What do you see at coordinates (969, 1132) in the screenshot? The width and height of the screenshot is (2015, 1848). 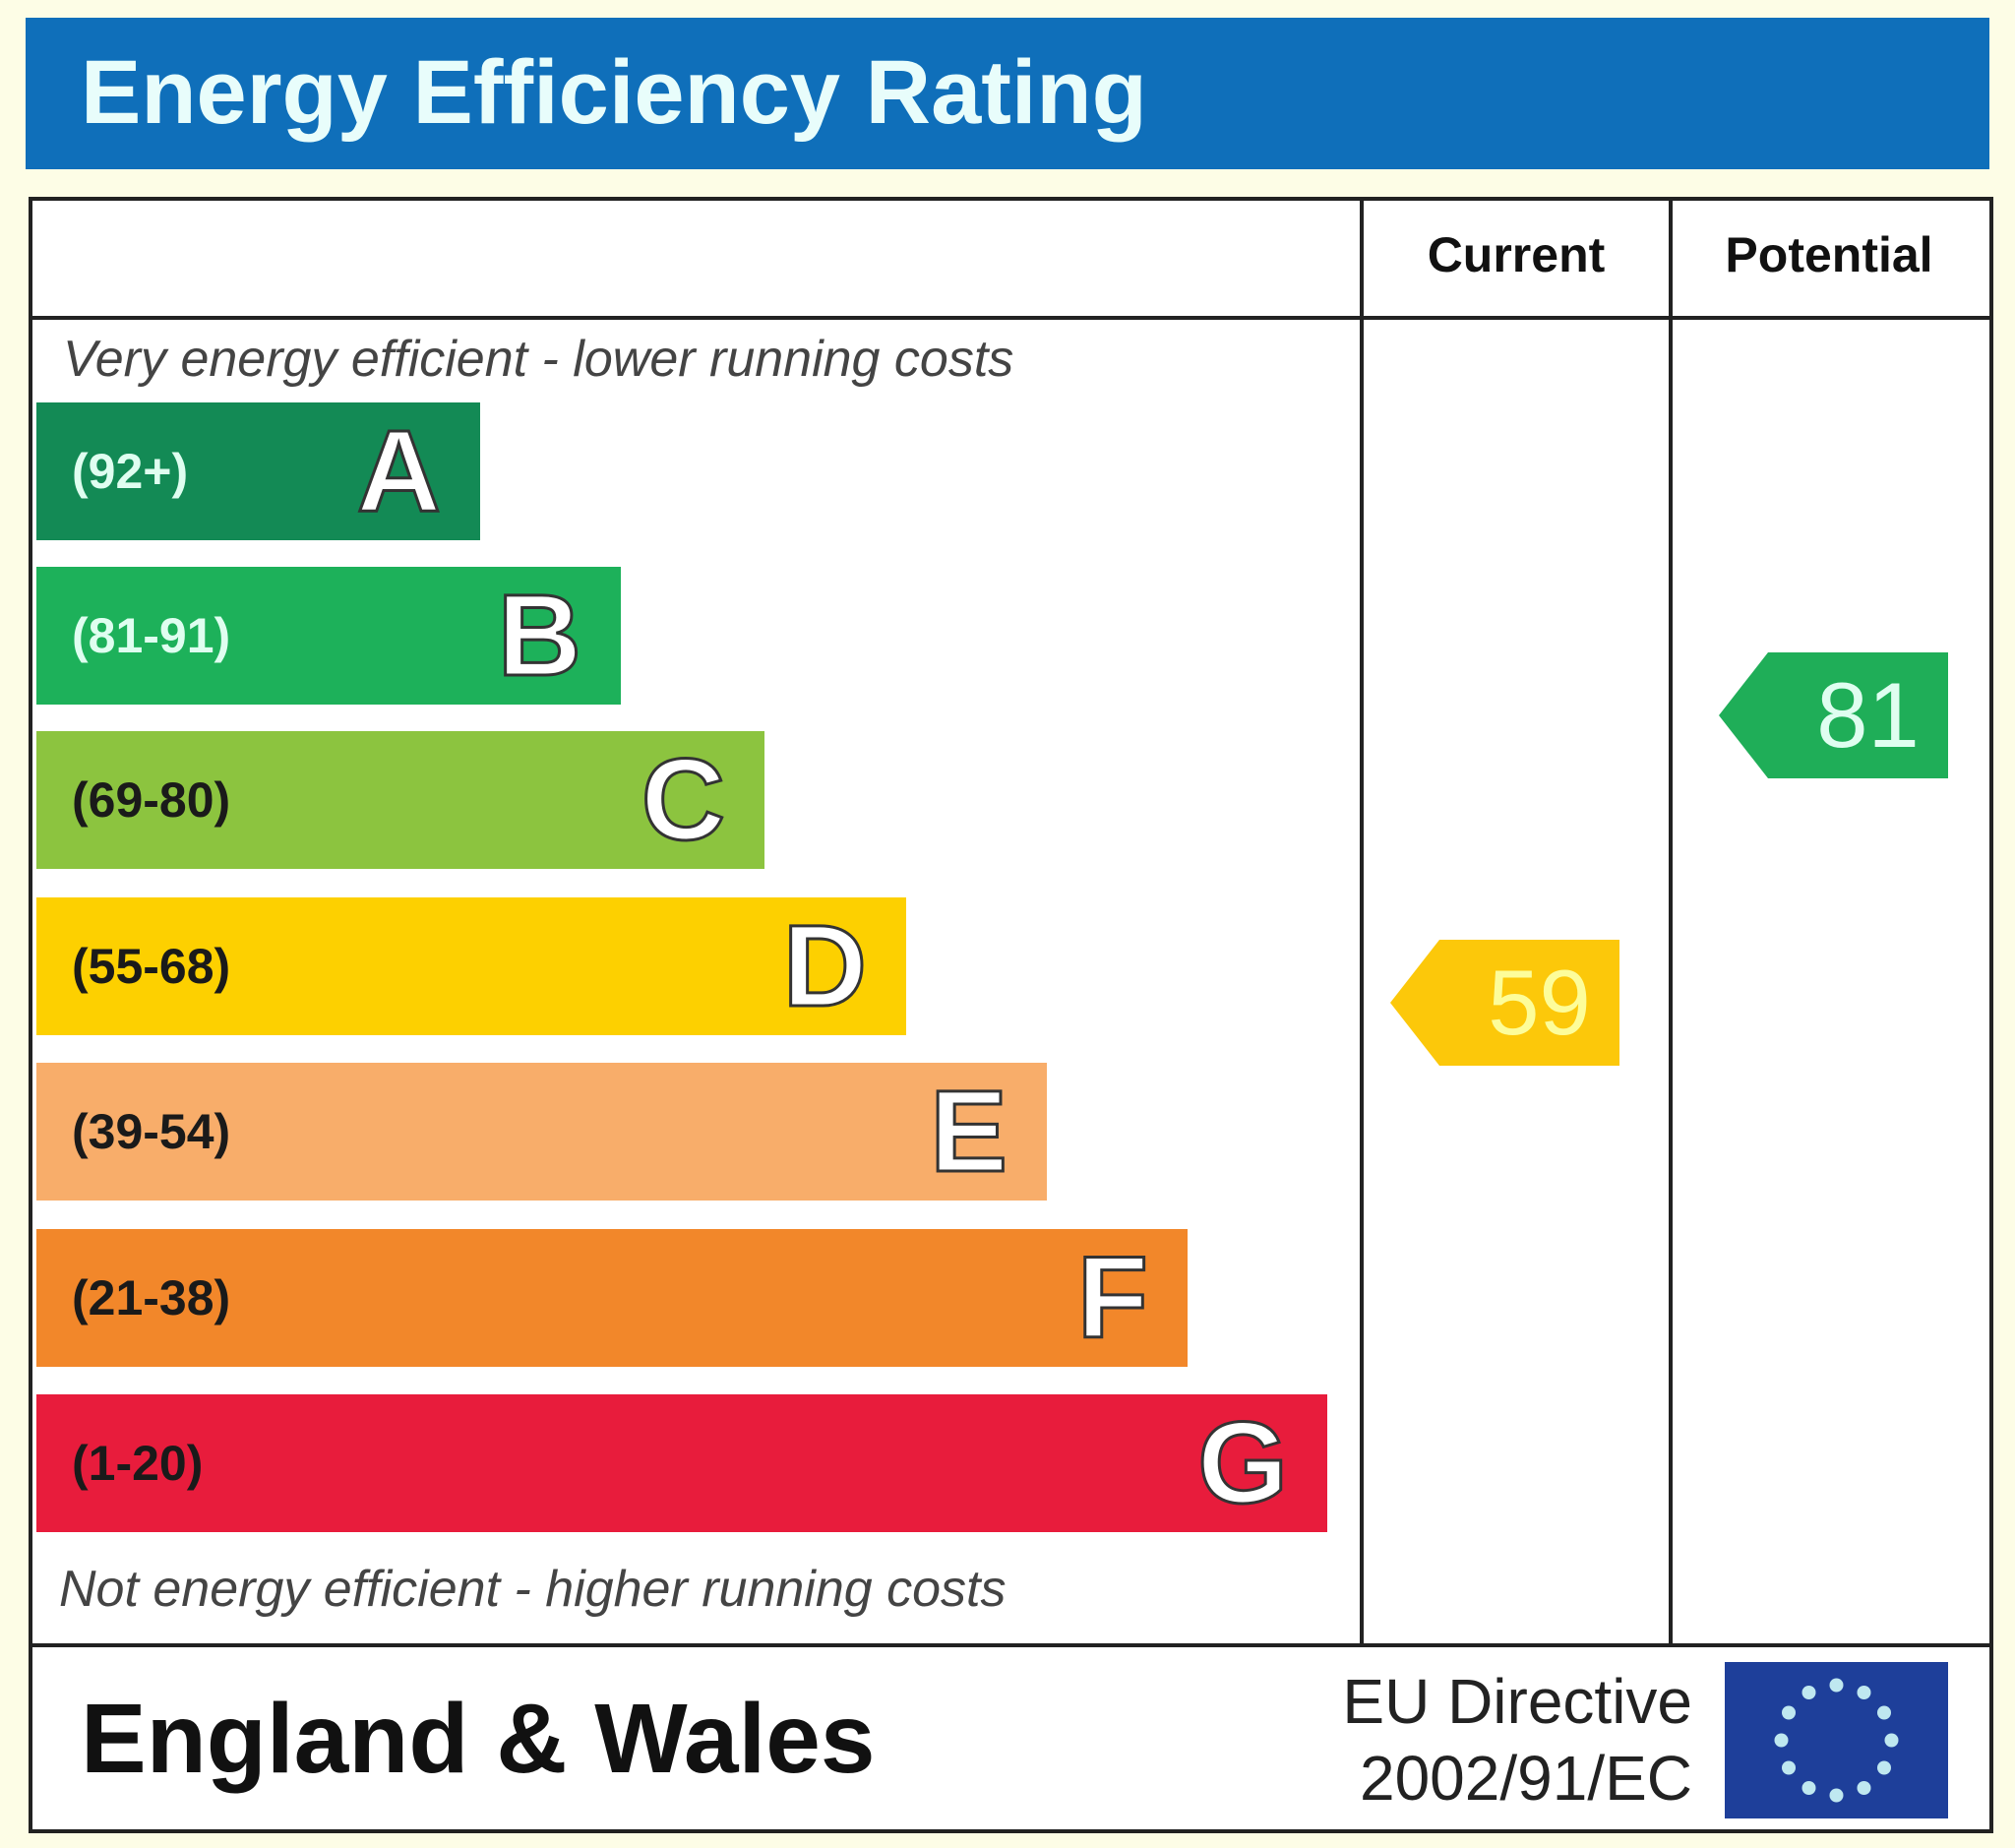 I see `band-letter: E` at bounding box center [969, 1132].